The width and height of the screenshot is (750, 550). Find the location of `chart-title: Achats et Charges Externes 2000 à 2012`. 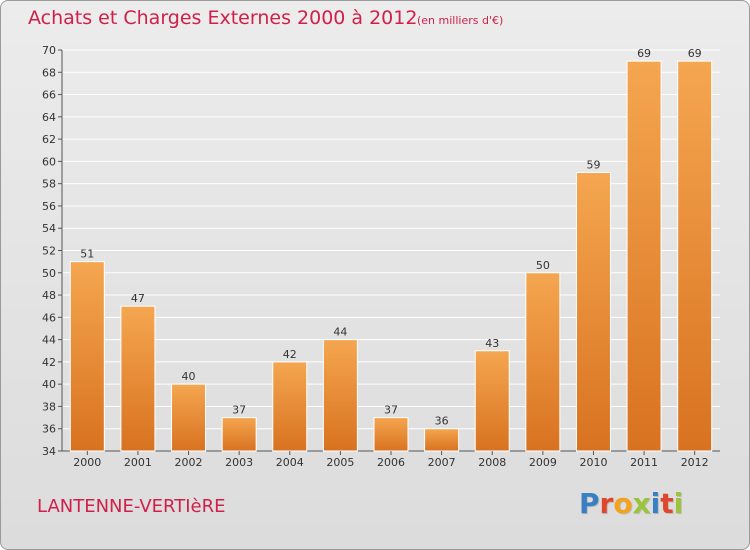

chart-title: Achats et Charges Externes 2000 à 2012 is located at coordinates (223, 18).